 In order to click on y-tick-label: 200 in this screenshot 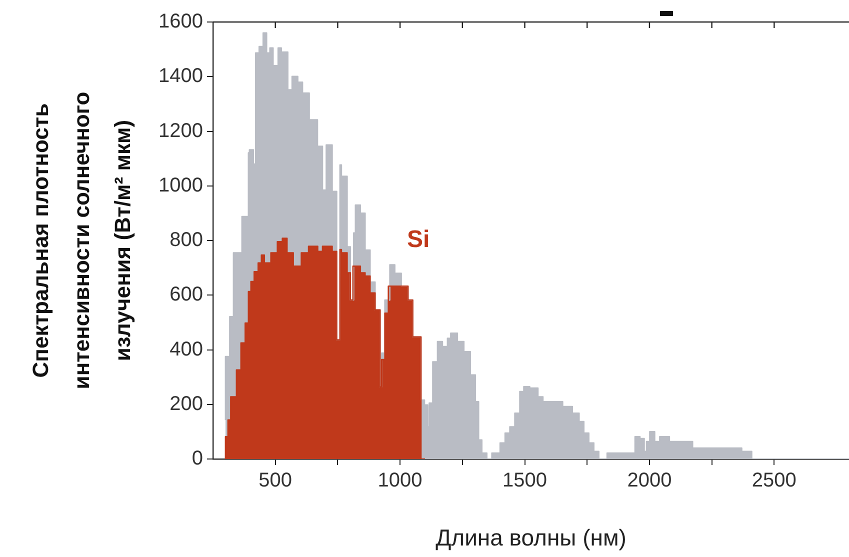, I will do `click(186, 403)`.